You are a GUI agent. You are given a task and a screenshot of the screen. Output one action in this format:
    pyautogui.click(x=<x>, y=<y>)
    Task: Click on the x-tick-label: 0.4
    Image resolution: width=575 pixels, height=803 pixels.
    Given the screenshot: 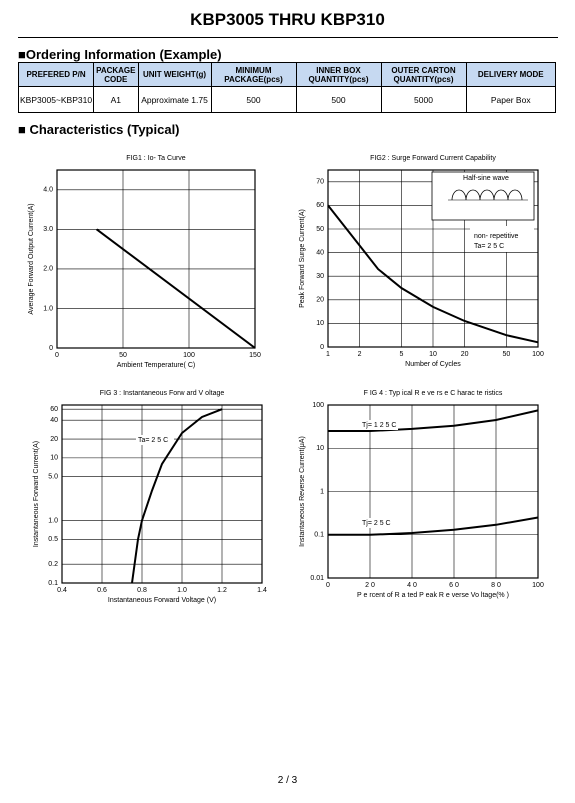 What is the action you would take?
    pyautogui.click(x=62, y=590)
    